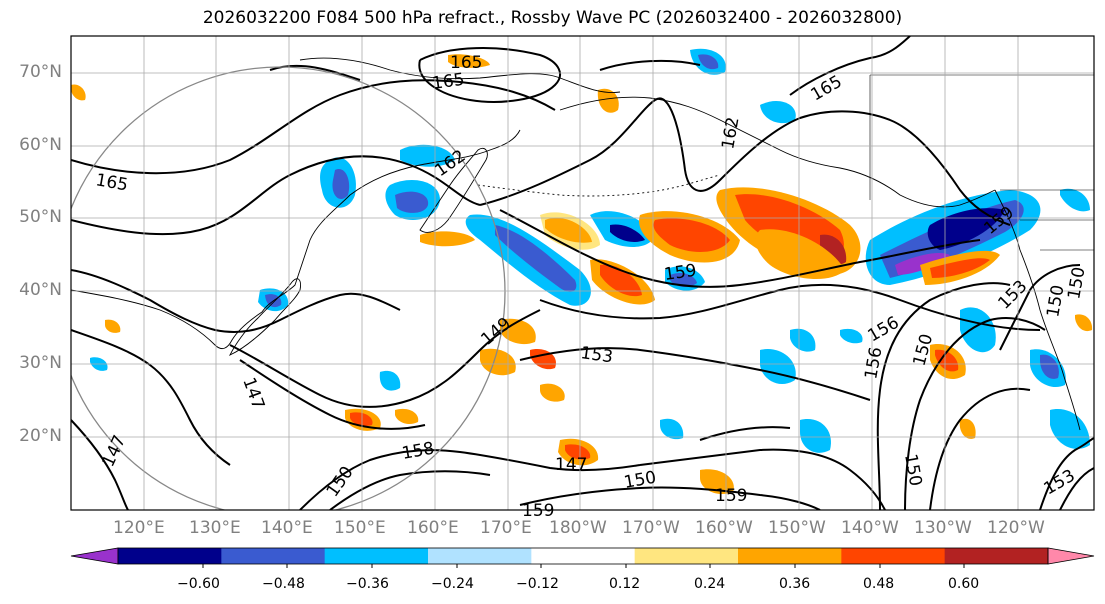  Describe the element at coordinates (571, 465) in the screenshot. I see `contour-label: 147` at that location.